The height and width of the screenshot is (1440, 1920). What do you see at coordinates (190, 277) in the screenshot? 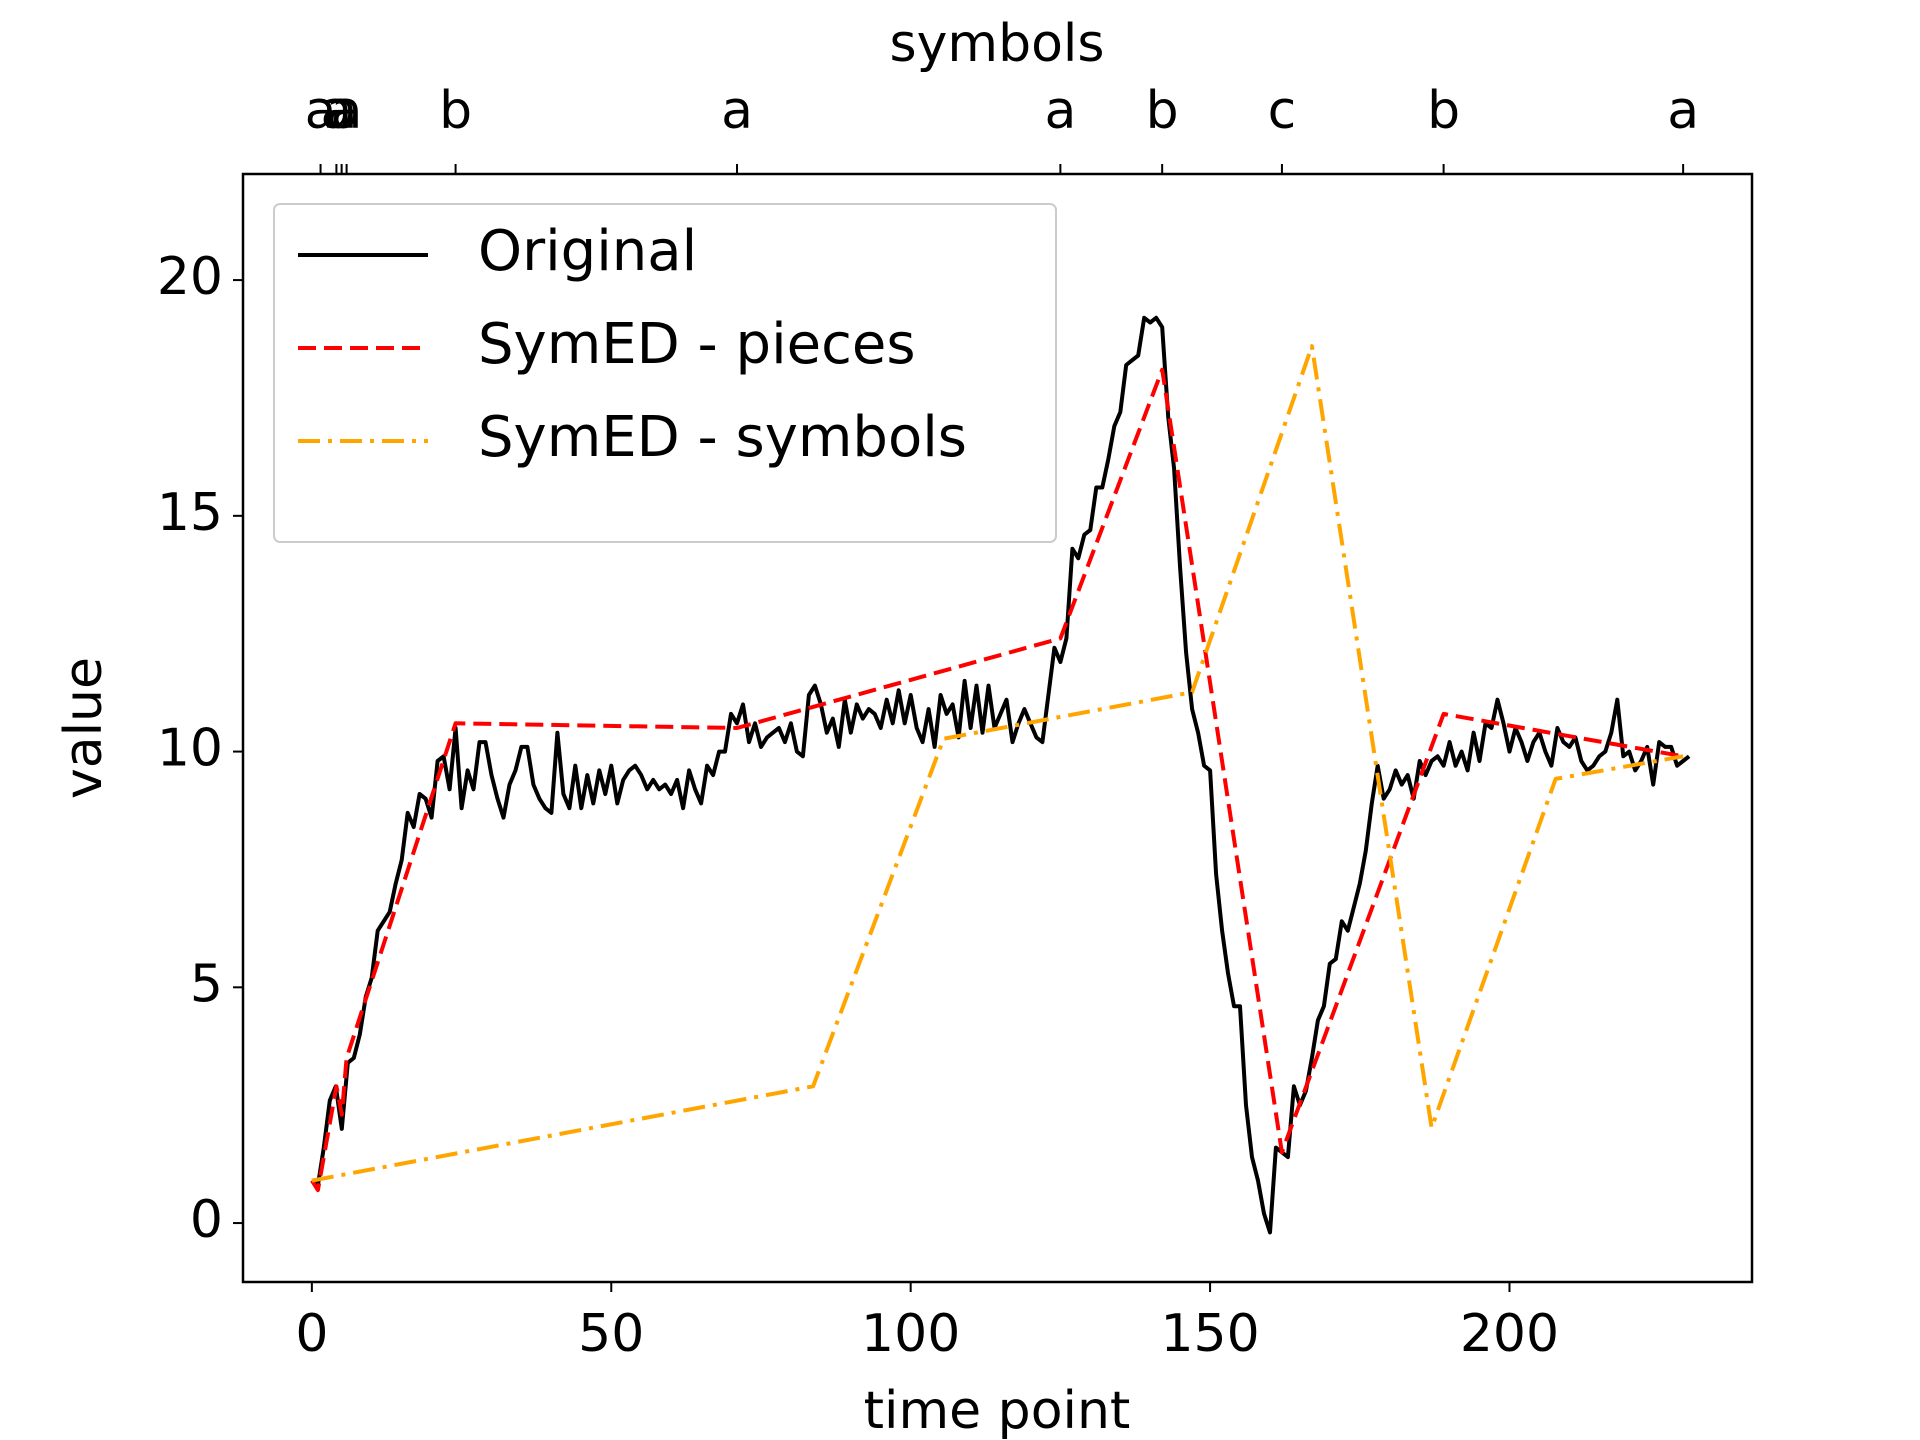
I see `y-tick-label: 20` at bounding box center [190, 277].